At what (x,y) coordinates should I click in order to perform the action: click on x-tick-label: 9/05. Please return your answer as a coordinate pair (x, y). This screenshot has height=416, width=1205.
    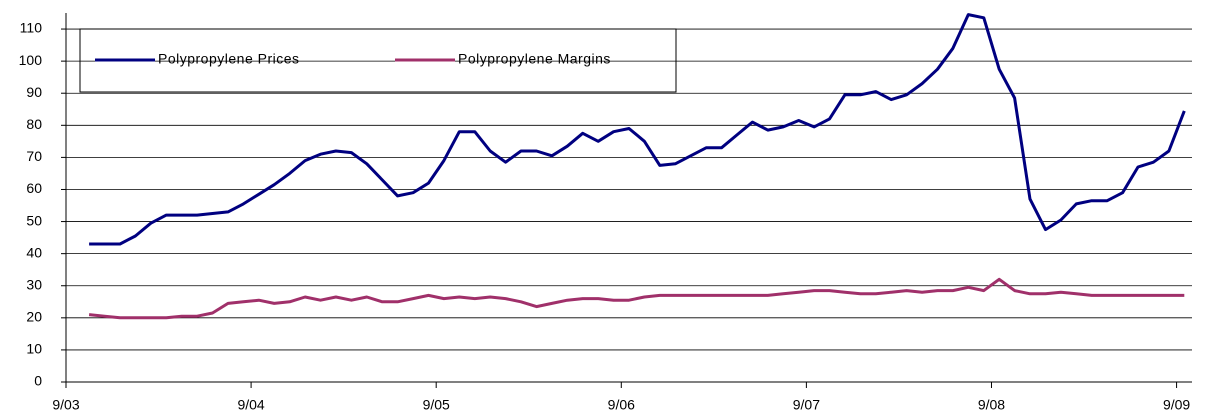
    Looking at the image, I should click on (436, 405).